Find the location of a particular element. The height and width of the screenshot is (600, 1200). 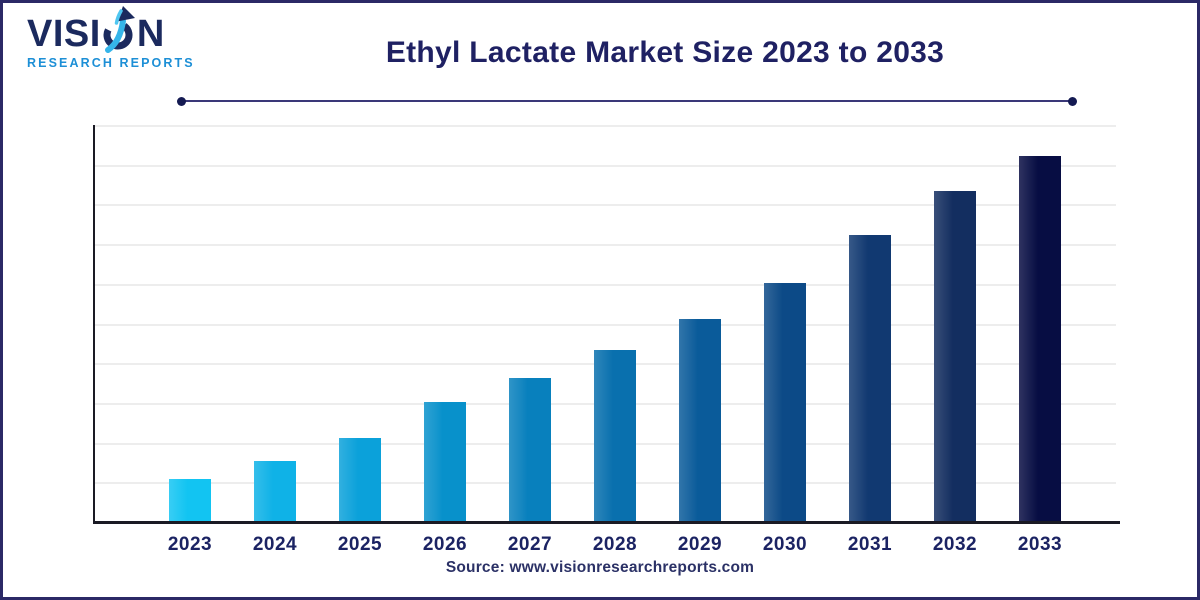

brand-text-suffix: N is located at coordinates (150, 34).